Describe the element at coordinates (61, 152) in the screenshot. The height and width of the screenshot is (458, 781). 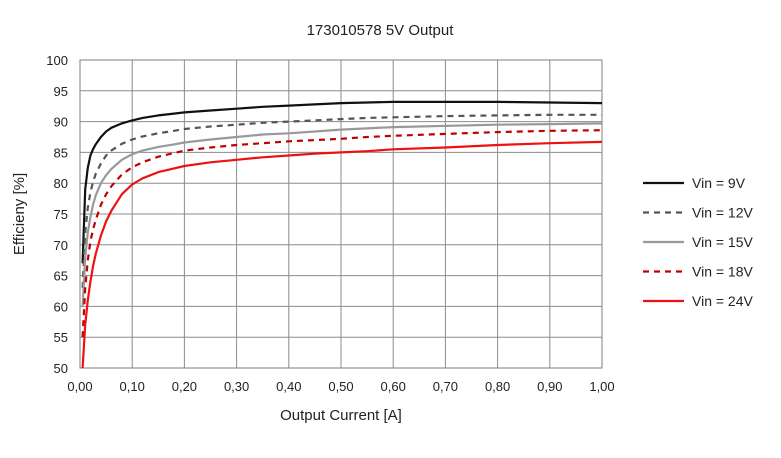
I see `y-tick-label: 85` at that location.